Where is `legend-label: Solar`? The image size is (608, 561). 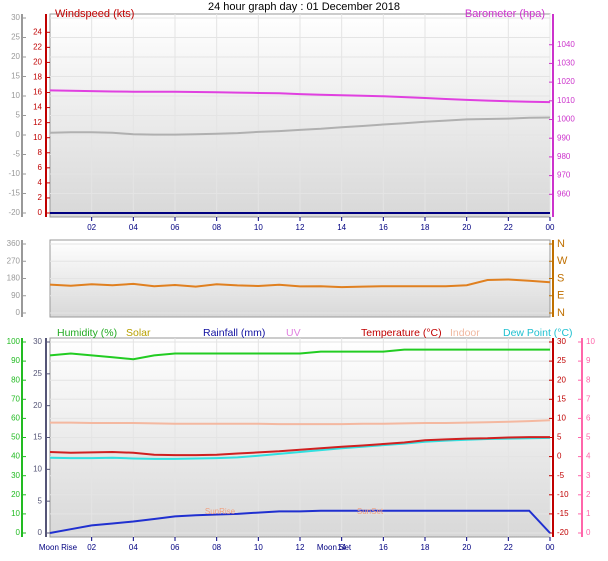 legend-label: Solar is located at coordinates (138, 333).